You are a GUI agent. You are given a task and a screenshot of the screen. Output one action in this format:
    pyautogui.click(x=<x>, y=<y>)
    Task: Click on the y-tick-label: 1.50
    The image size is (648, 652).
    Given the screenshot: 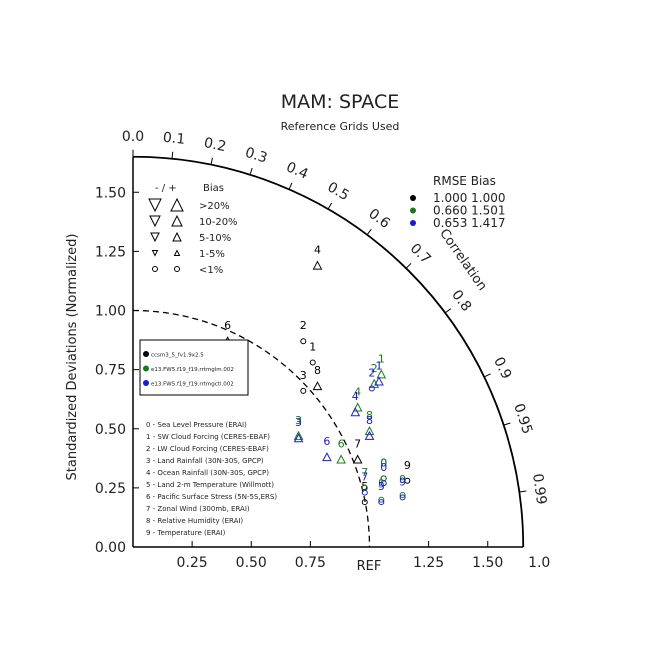 What is the action you would take?
    pyautogui.click(x=110, y=193)
    